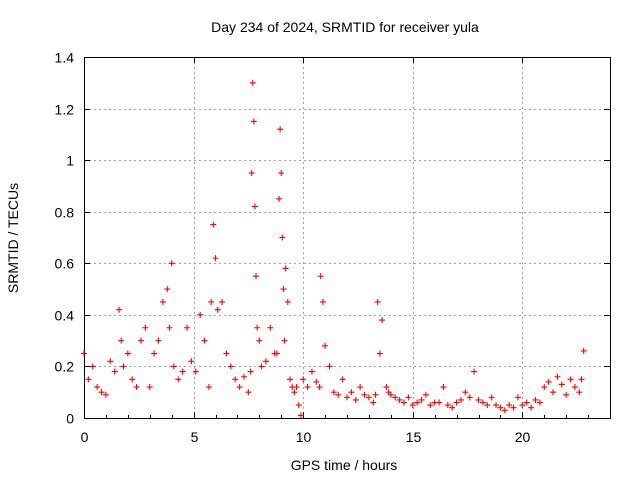  What do you see at coordinates (304, 437) in the screenshot?
I see `x-tick-label: 10` at bounding box center [304, 437].